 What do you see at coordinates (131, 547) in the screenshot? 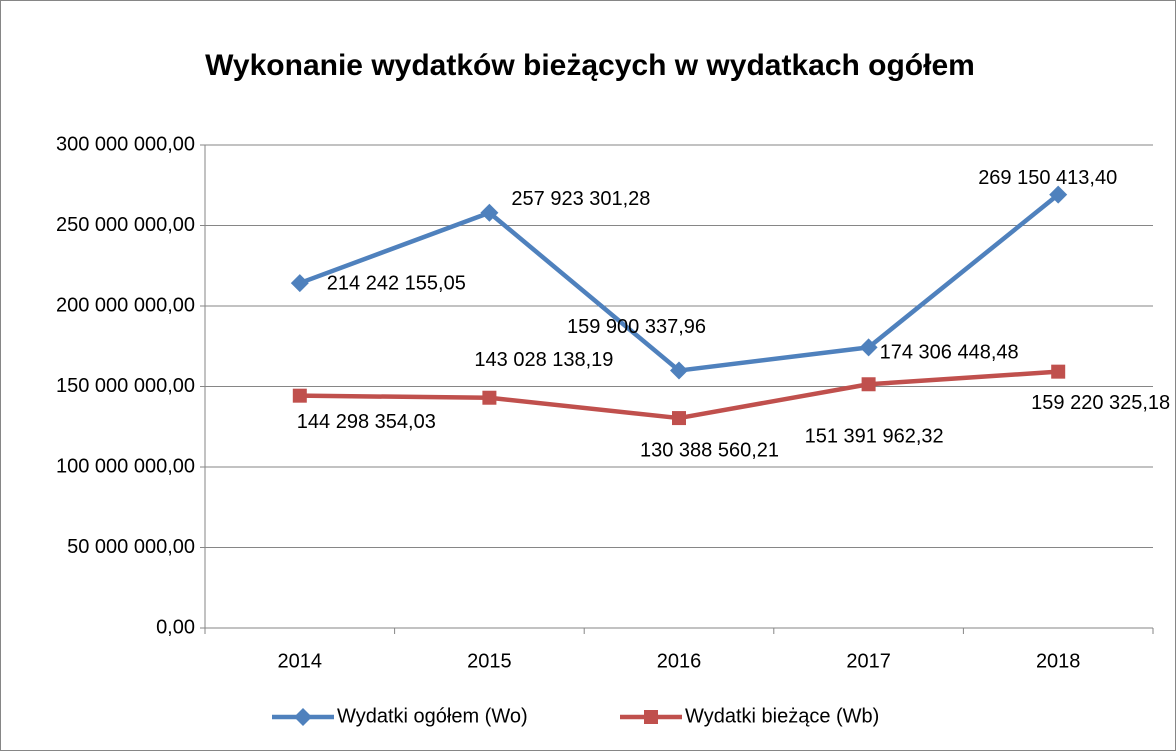
I see `y-tick-label: 50 000 000,00` at bounding box center [131, 547].